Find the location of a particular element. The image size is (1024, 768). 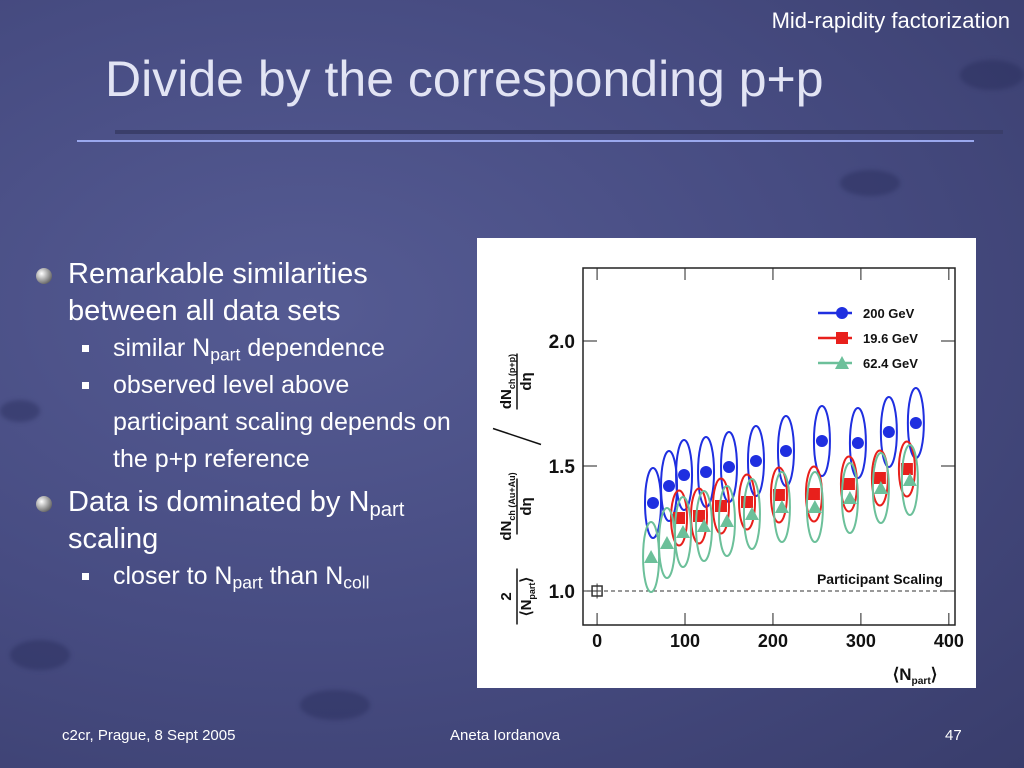

text: dependence is located at coordinates (312, 348).